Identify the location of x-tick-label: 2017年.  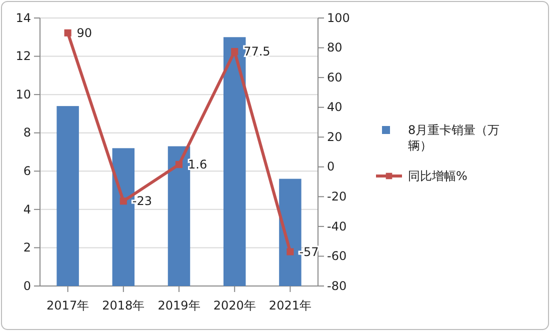
(68, 305).